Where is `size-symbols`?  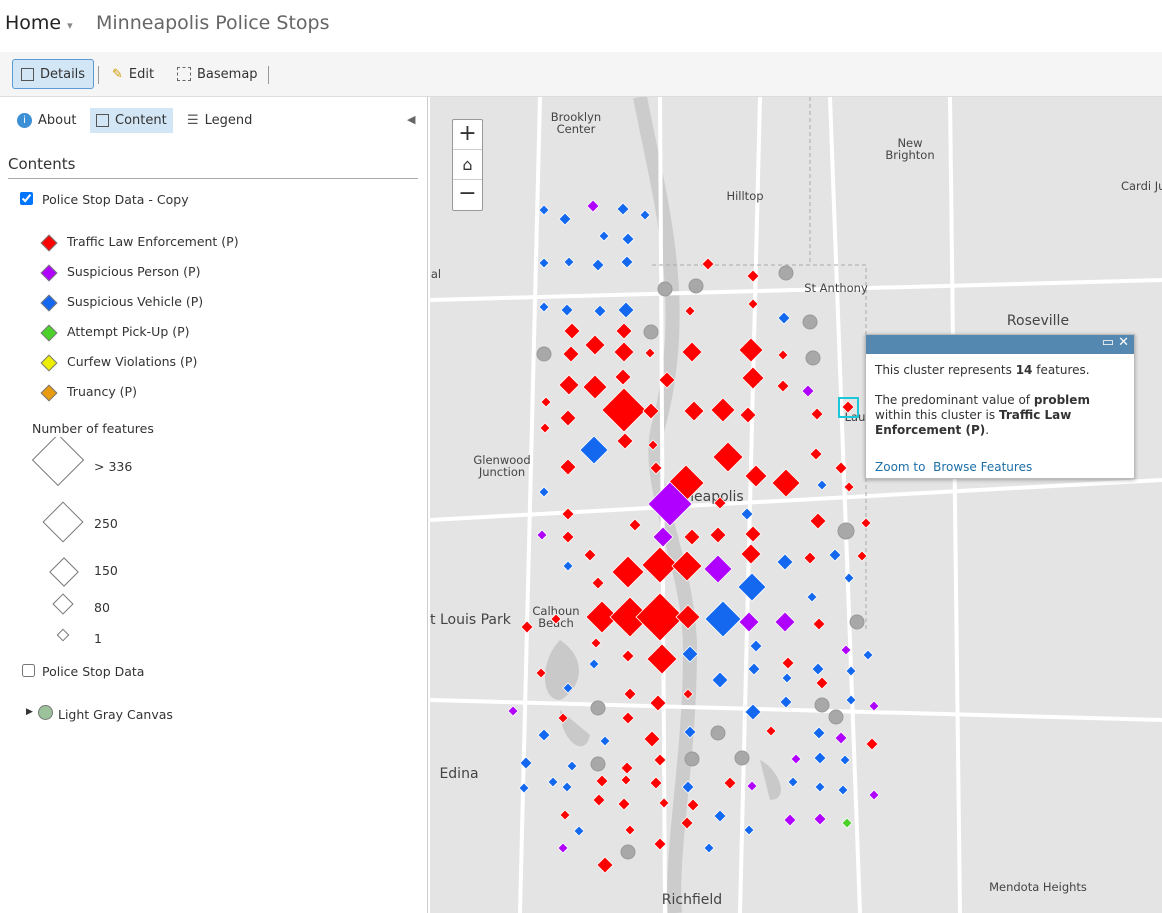
size-symbols is located at coordinates (58, 539).